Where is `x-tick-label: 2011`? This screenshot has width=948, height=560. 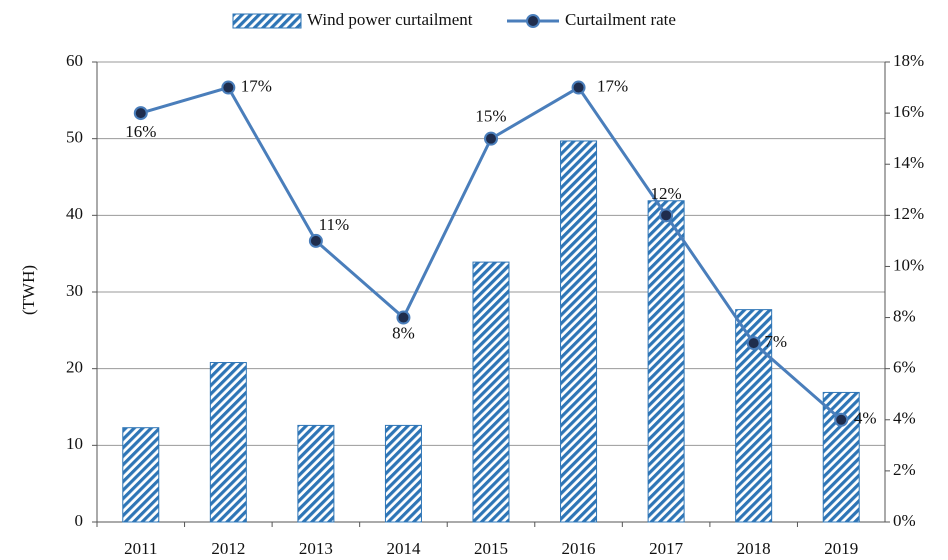 x-tick-label: 2011 is located at coordinates (140, 548).